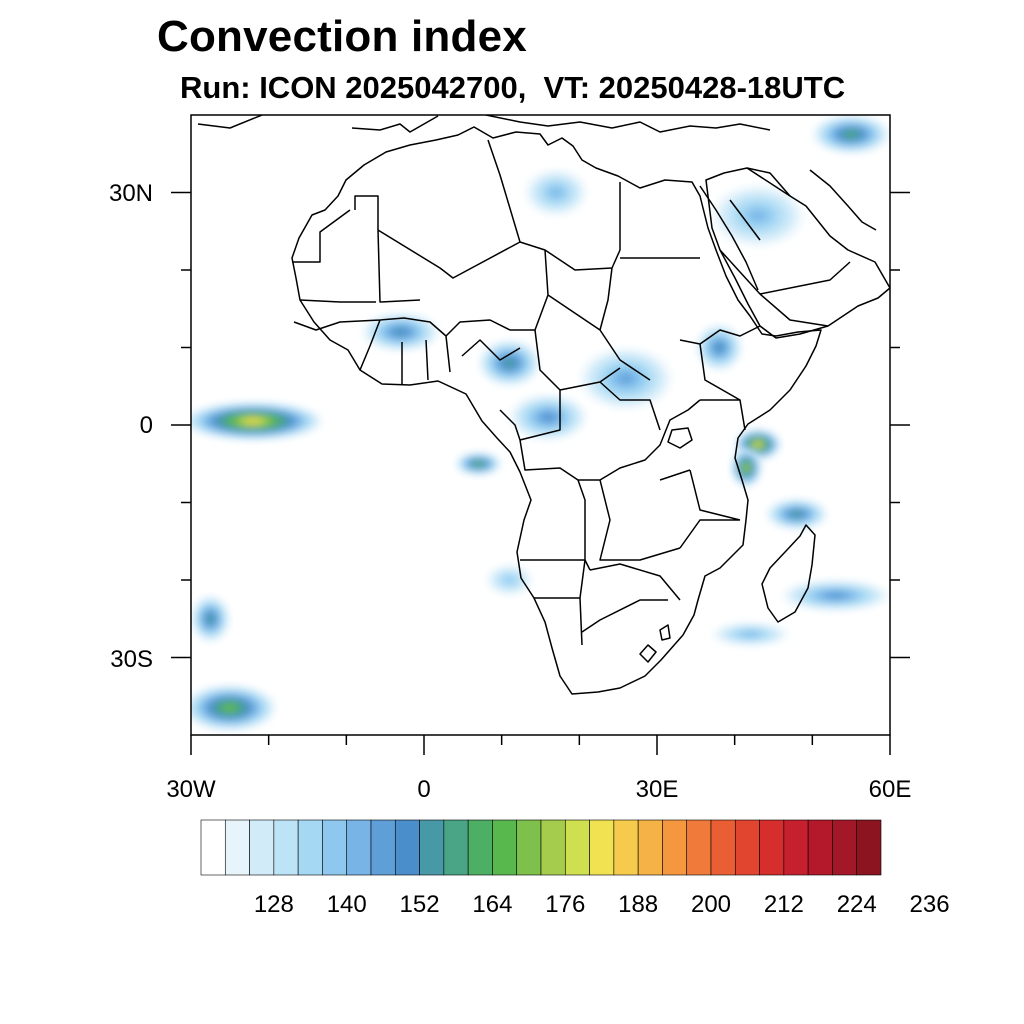  What do you see at coordinates (788, 573) in the screenshot?
I see `madagascar-coastline` at bounding box center [788, 573].